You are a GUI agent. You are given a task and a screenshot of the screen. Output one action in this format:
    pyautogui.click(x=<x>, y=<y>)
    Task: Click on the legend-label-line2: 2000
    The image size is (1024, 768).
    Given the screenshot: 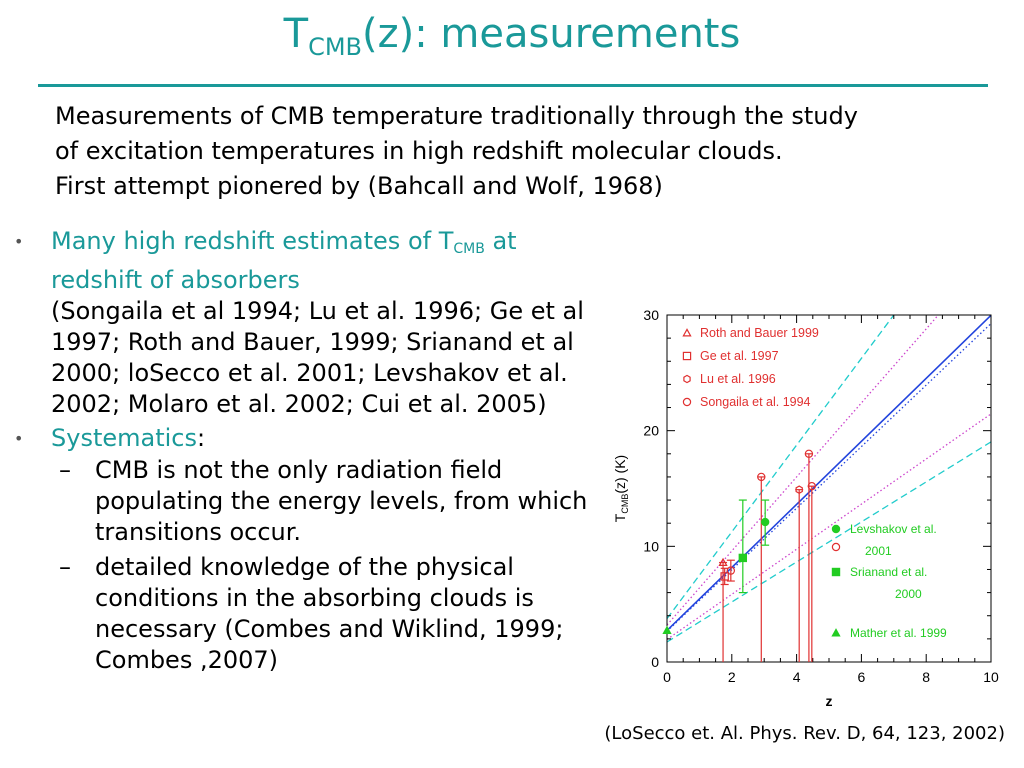 What is the action you would take?
    pyautogui.click(x=908, y=594)
    